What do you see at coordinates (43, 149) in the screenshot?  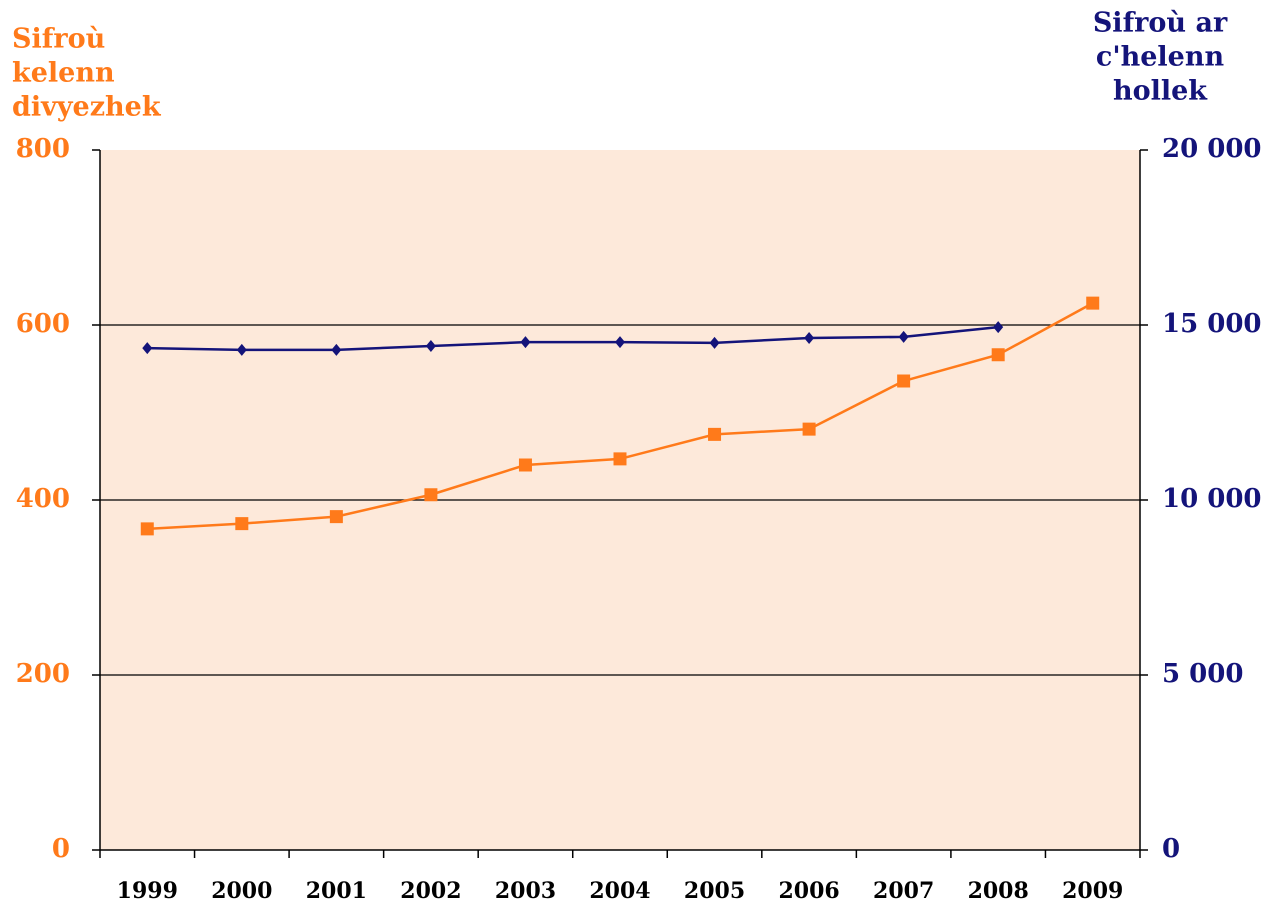 I see `y-tick-label: 800` at bounding box center [43, 149].